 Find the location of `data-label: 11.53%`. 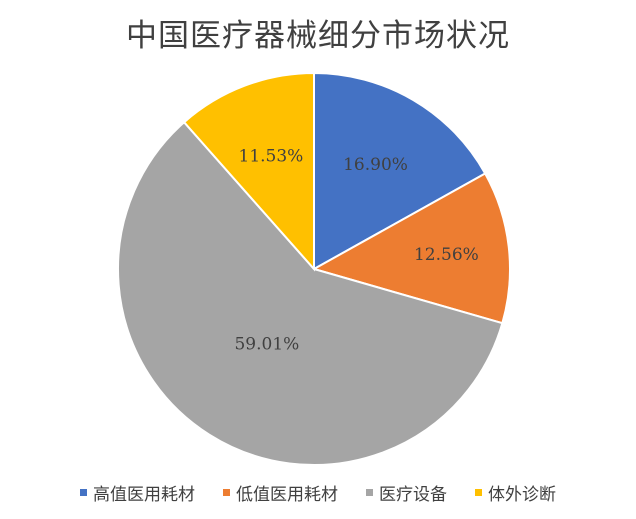

data-label: 11.53% is located at coordinates (271, 156).